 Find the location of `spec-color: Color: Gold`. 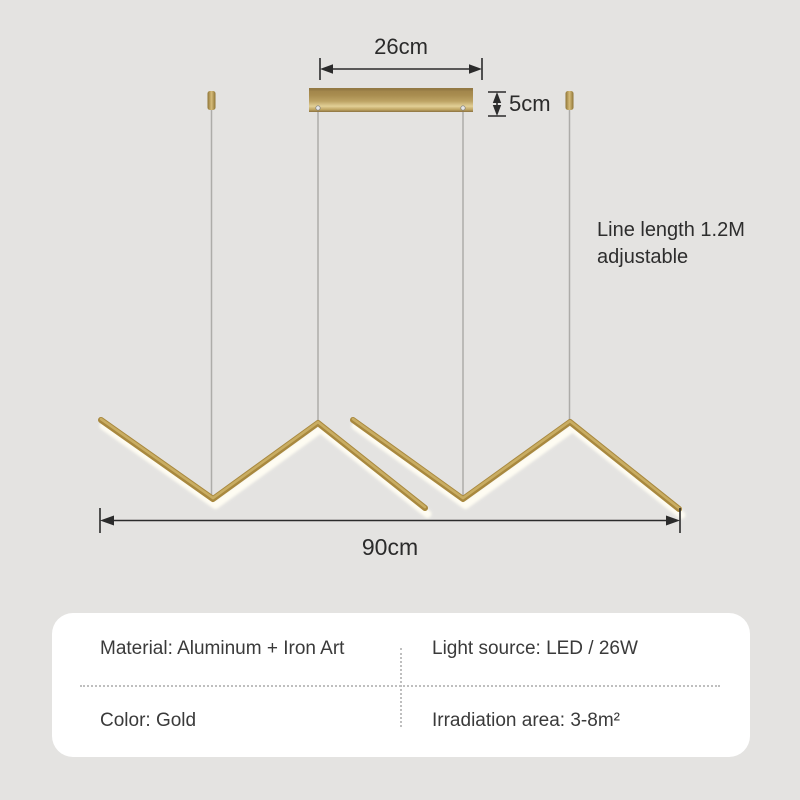

spec-color: Color: Gold is located at coordinates (148, 720).